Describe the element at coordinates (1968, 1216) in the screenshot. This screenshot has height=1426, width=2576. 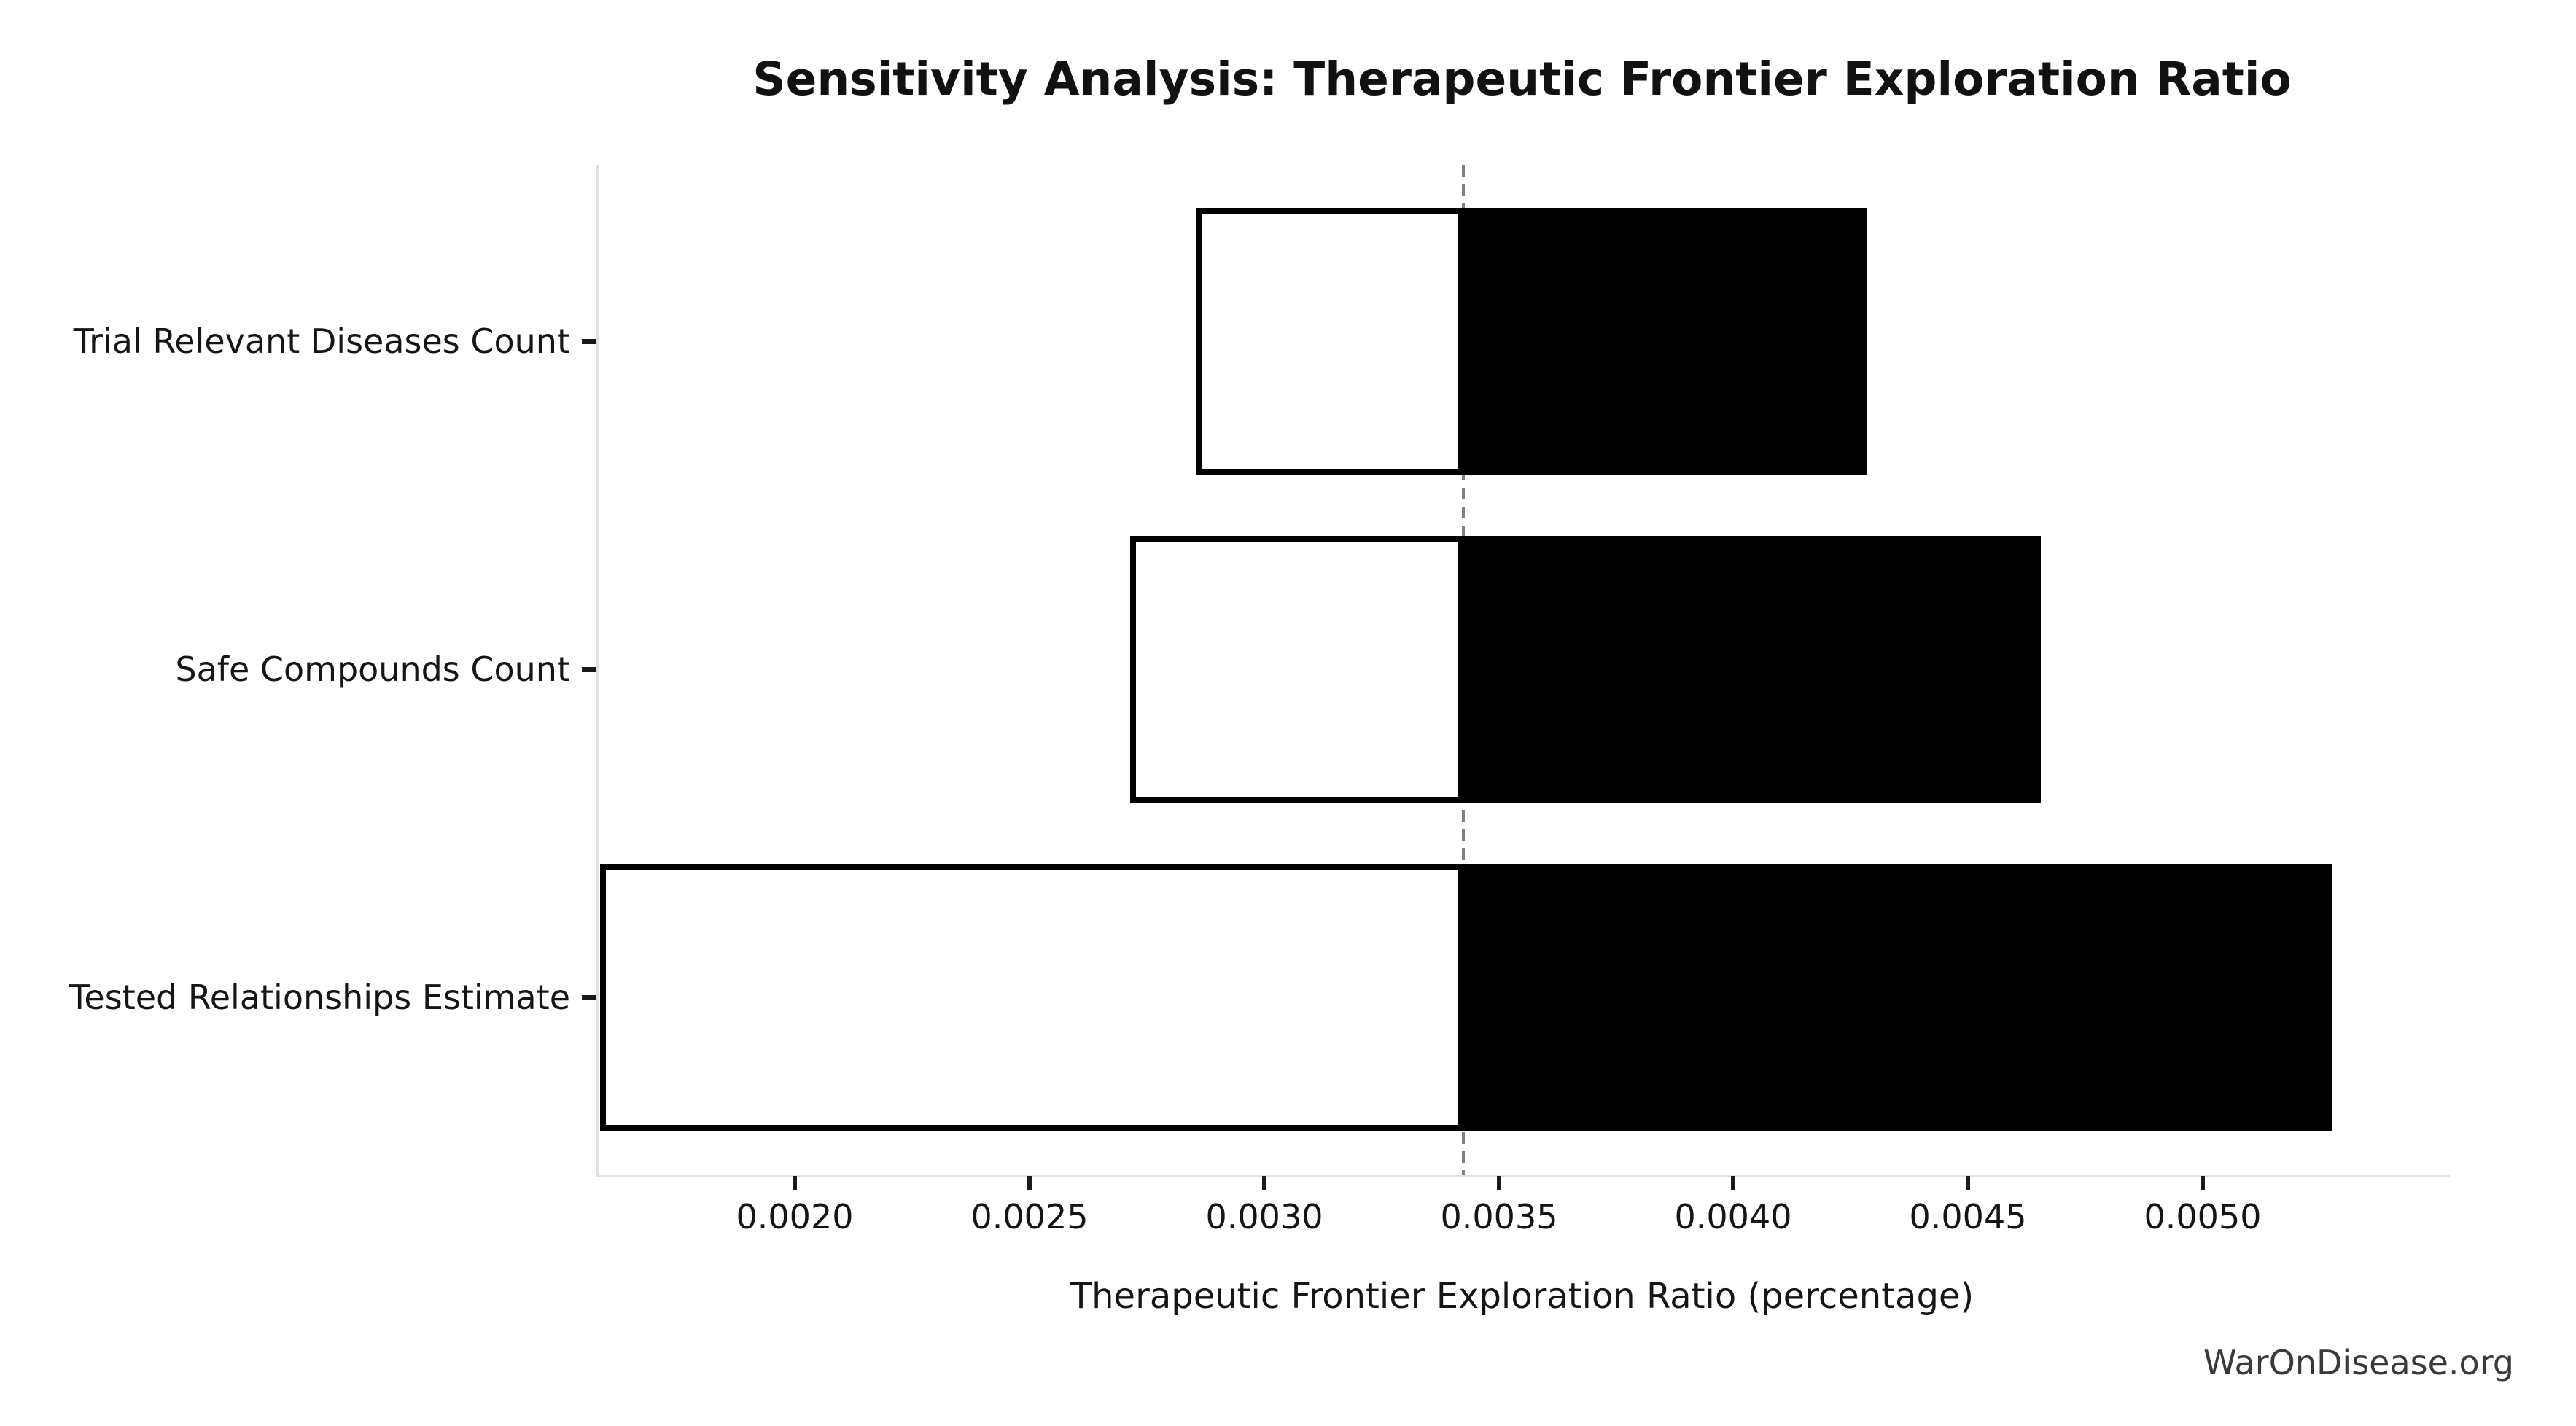
I see `x-tick-label-5: 0.0045` at that location.